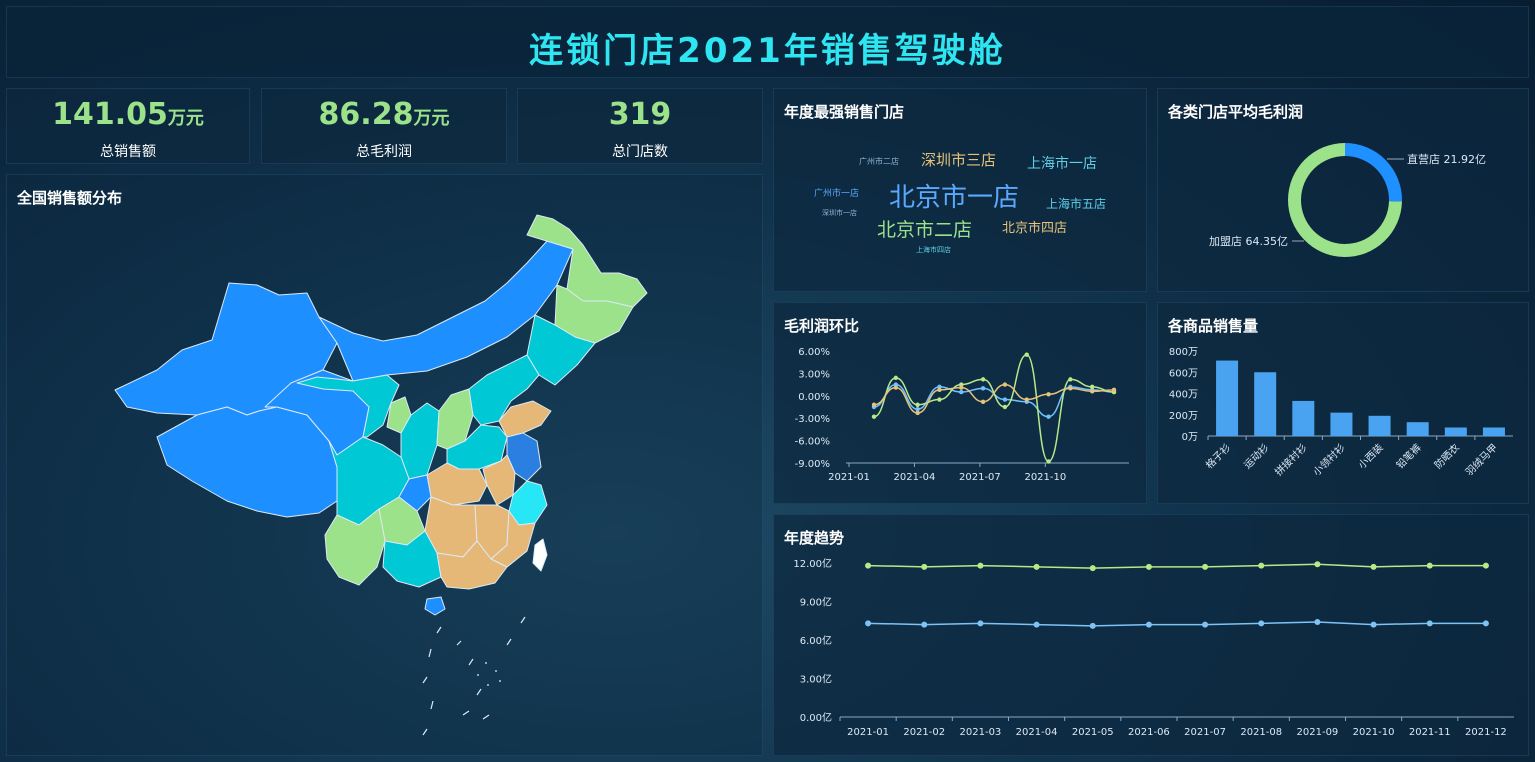  I want to click on trend-x-tick: 2021-03, so click(981, 732).